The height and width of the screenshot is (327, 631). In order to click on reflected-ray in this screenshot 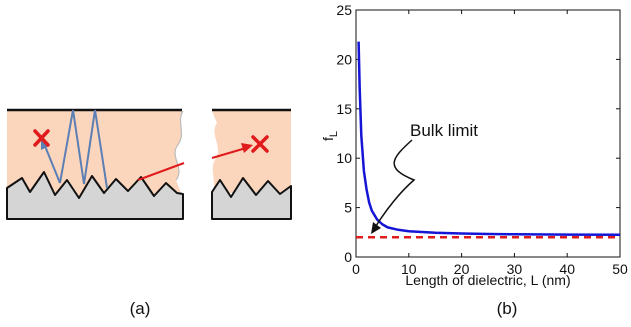, I will do `click(52, 164)`.